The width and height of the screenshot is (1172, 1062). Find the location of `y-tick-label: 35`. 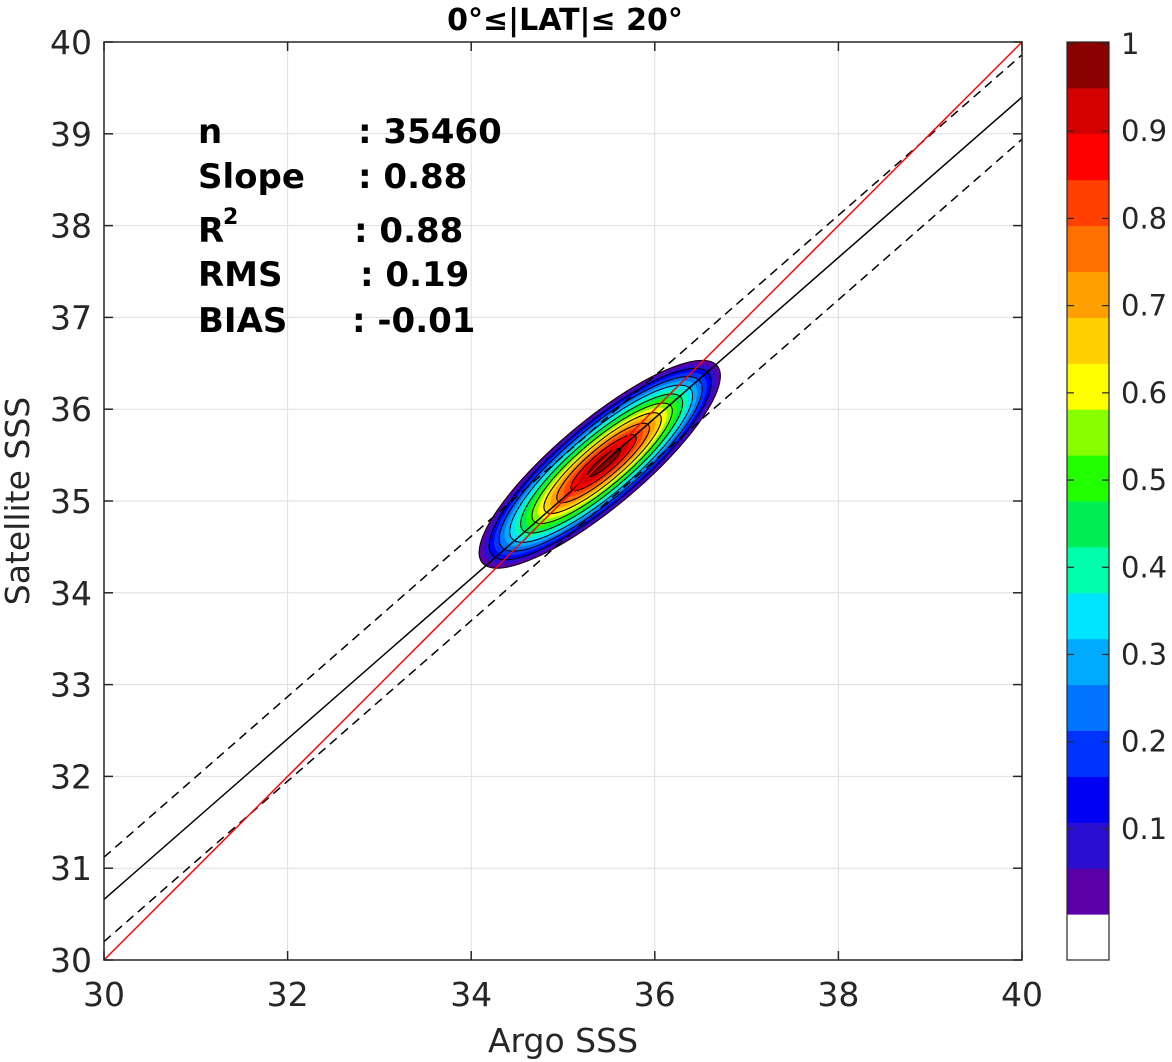

y-tick-label: 35 is located at coordinates (71, 501).